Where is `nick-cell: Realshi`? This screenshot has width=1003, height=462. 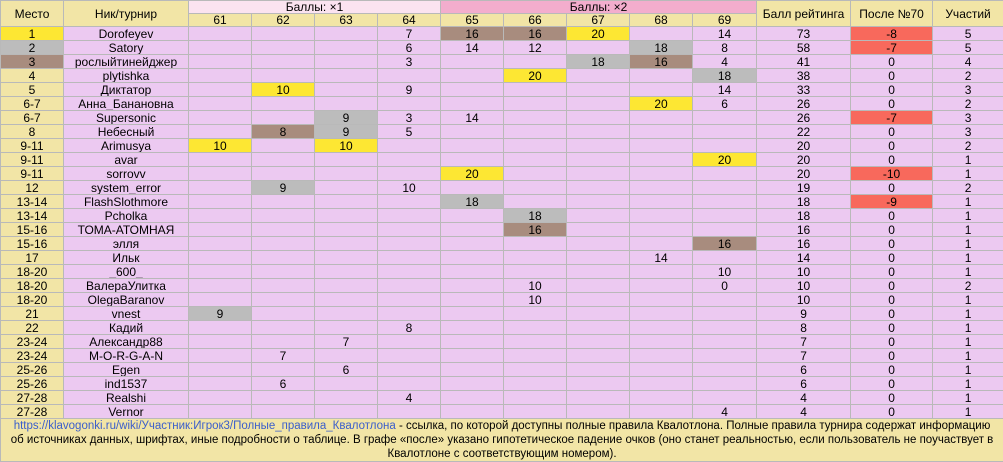 nick-cell: Realshi is located at coordinates (126, 397).